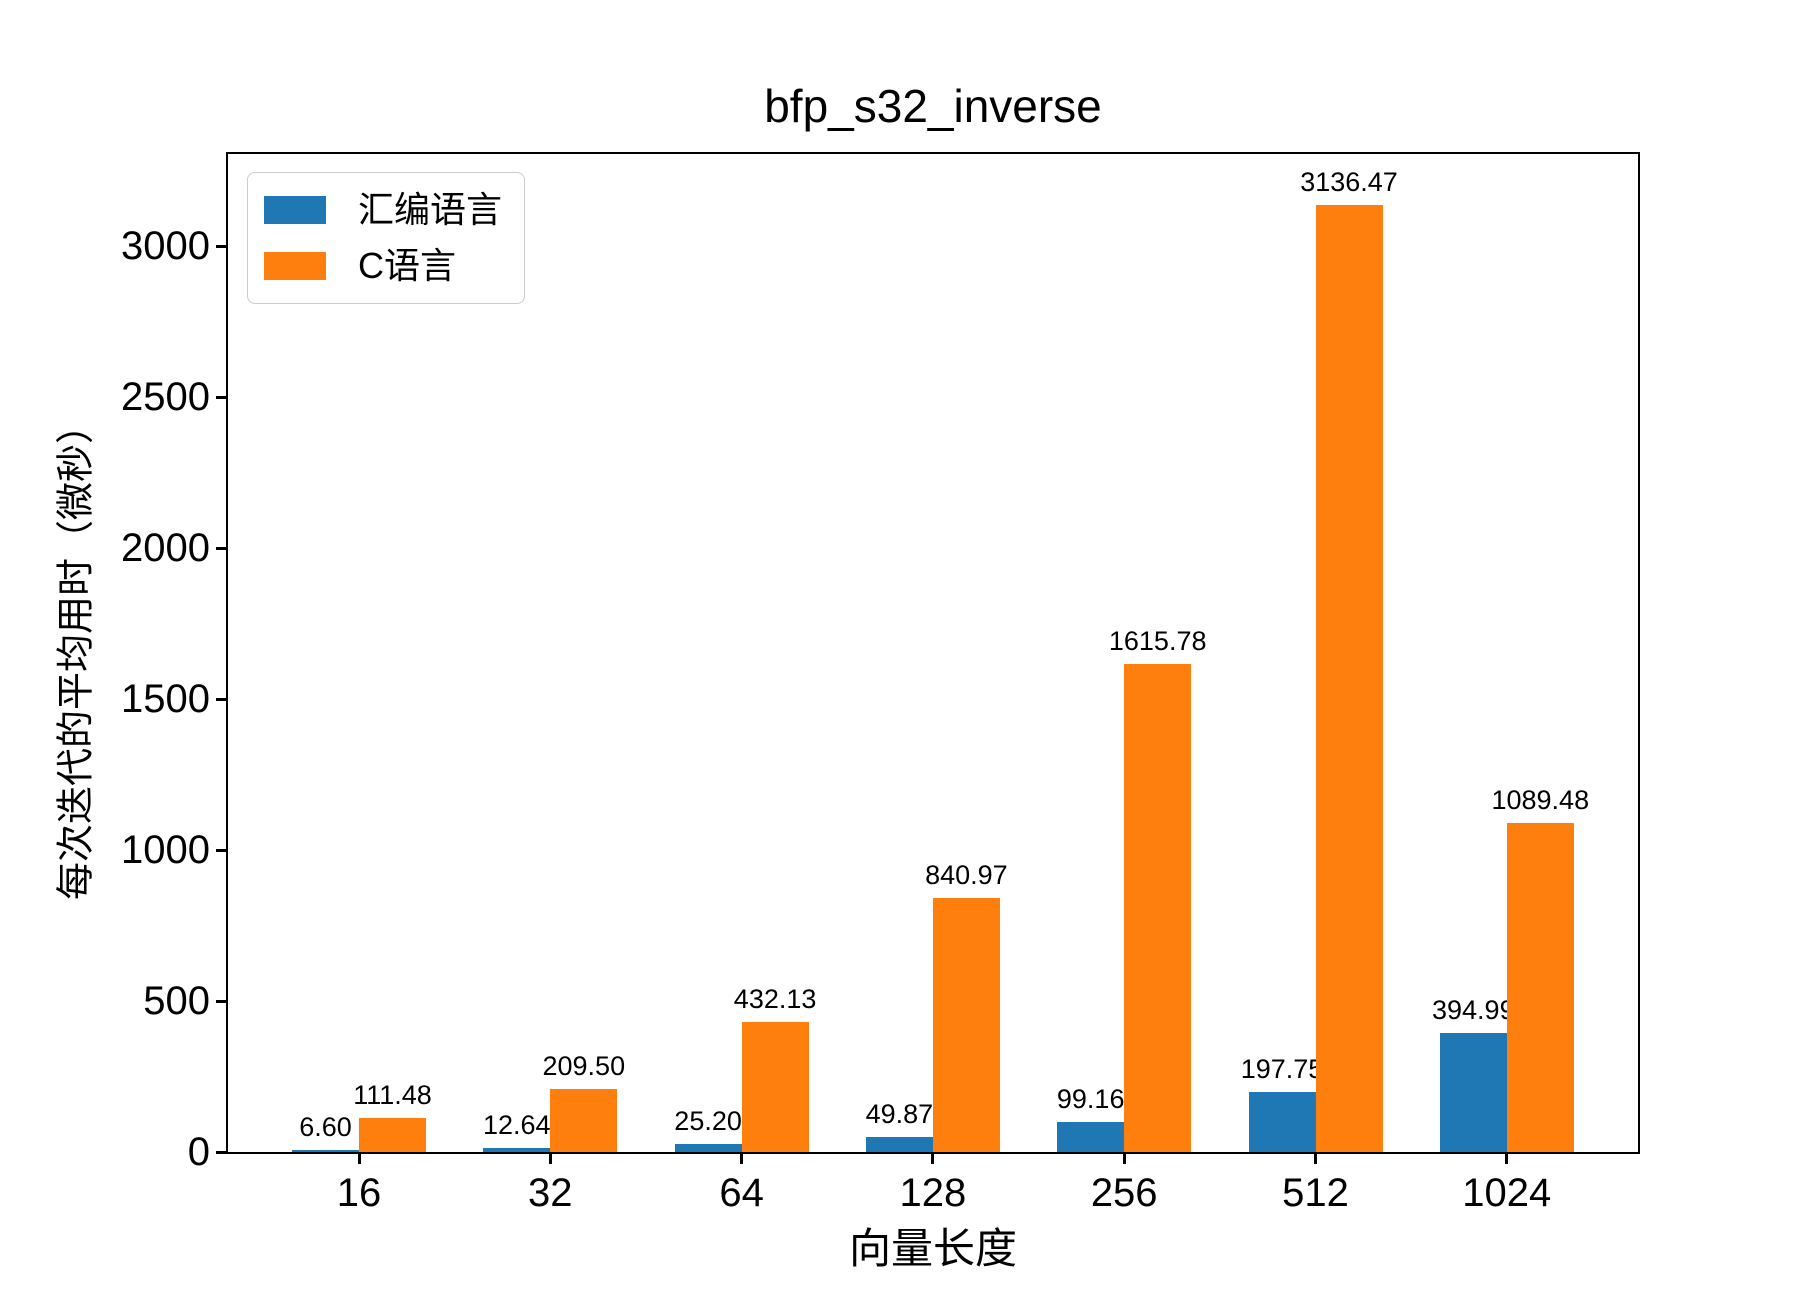 This screenshot has height=1300, width=1820. Describe the element at coordinates (198, 1152) in the screenshot. I see `y-tick-label: 0` at that location.